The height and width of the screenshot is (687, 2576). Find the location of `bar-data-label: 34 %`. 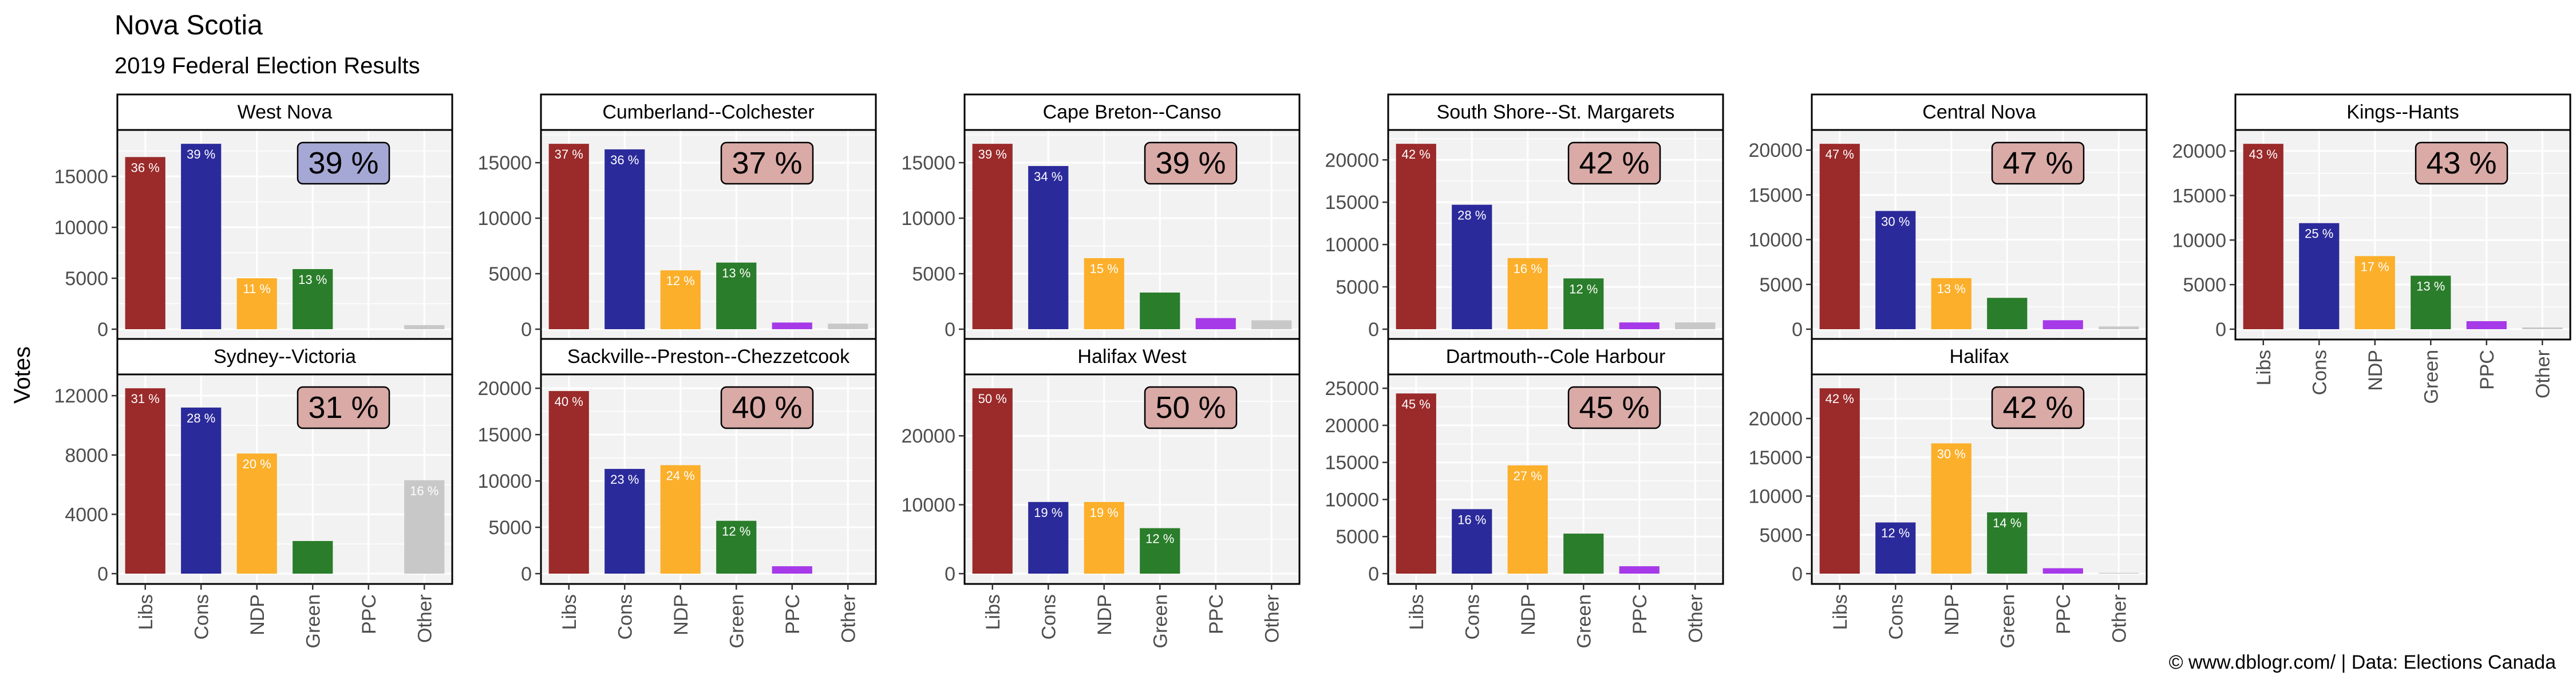

bar-data-label: 34 % is located at coordinates (1048, 176).